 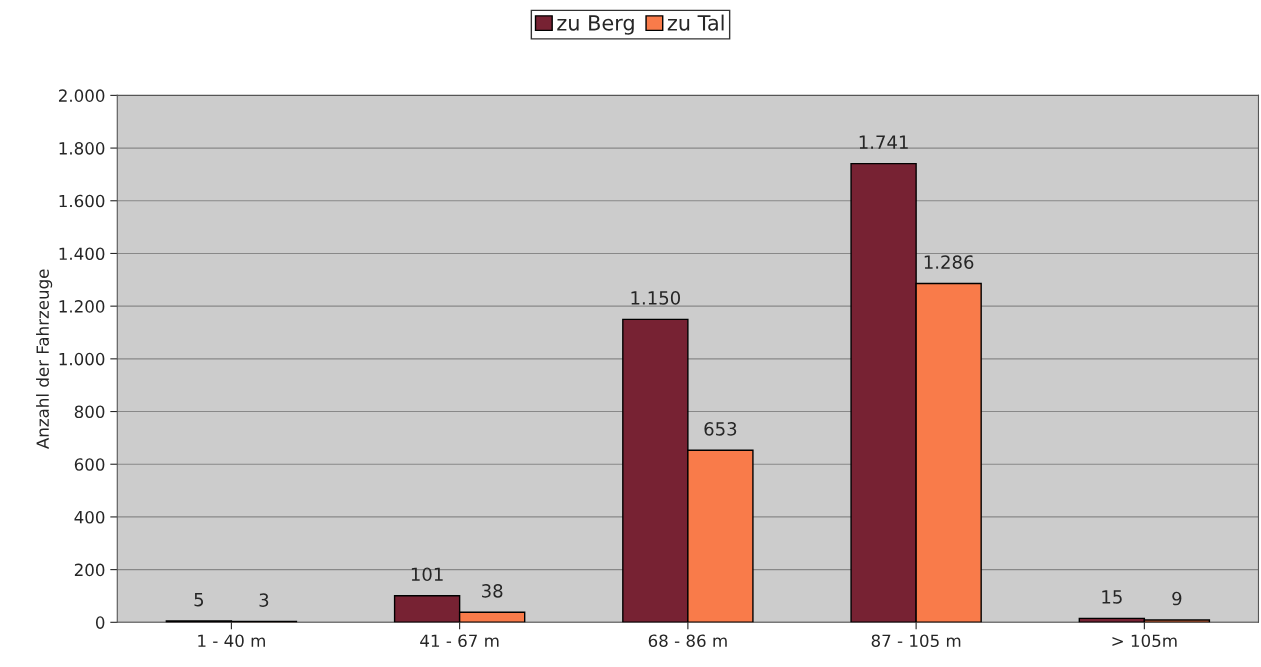 What do you see at coordinates (949, 262) in the screenshot?
I see `data-label: 1.286` at bounding box center [949, 262].